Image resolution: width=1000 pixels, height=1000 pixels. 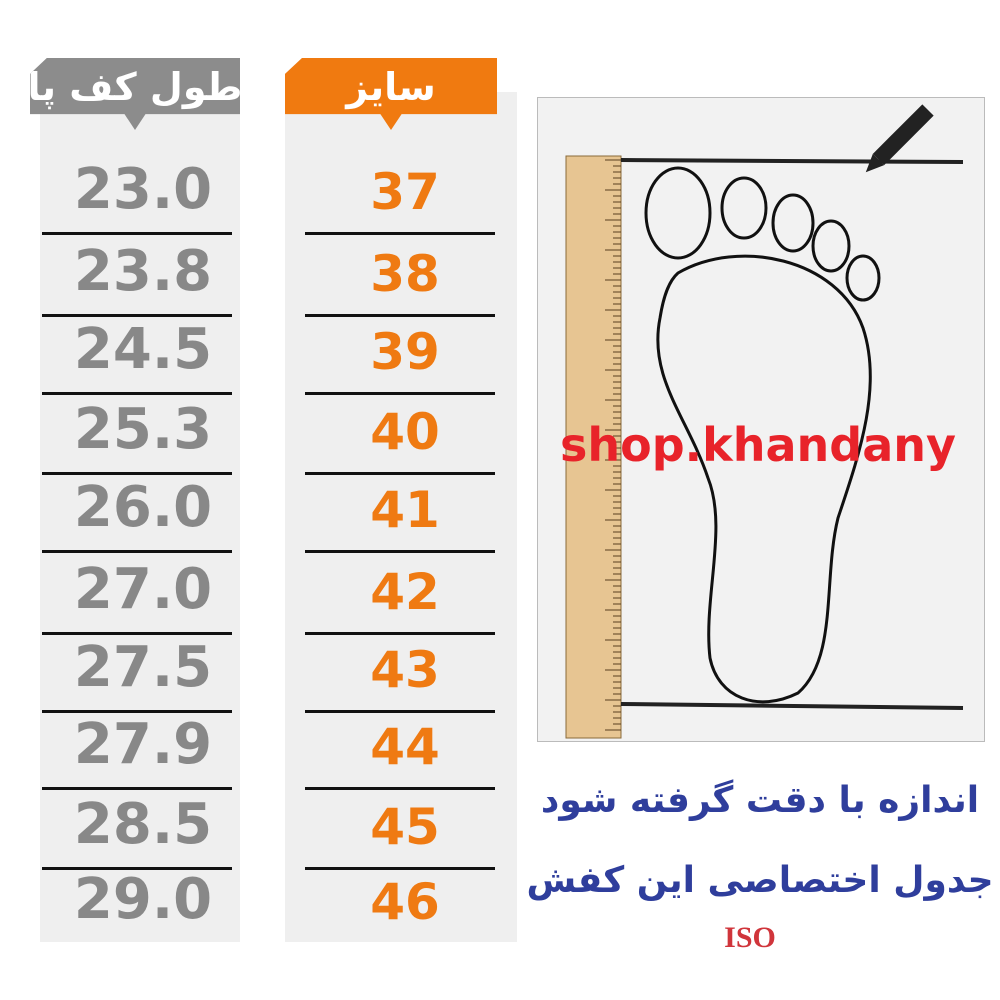 I want to click on size-cell: 46, so click(x=405, y=902).